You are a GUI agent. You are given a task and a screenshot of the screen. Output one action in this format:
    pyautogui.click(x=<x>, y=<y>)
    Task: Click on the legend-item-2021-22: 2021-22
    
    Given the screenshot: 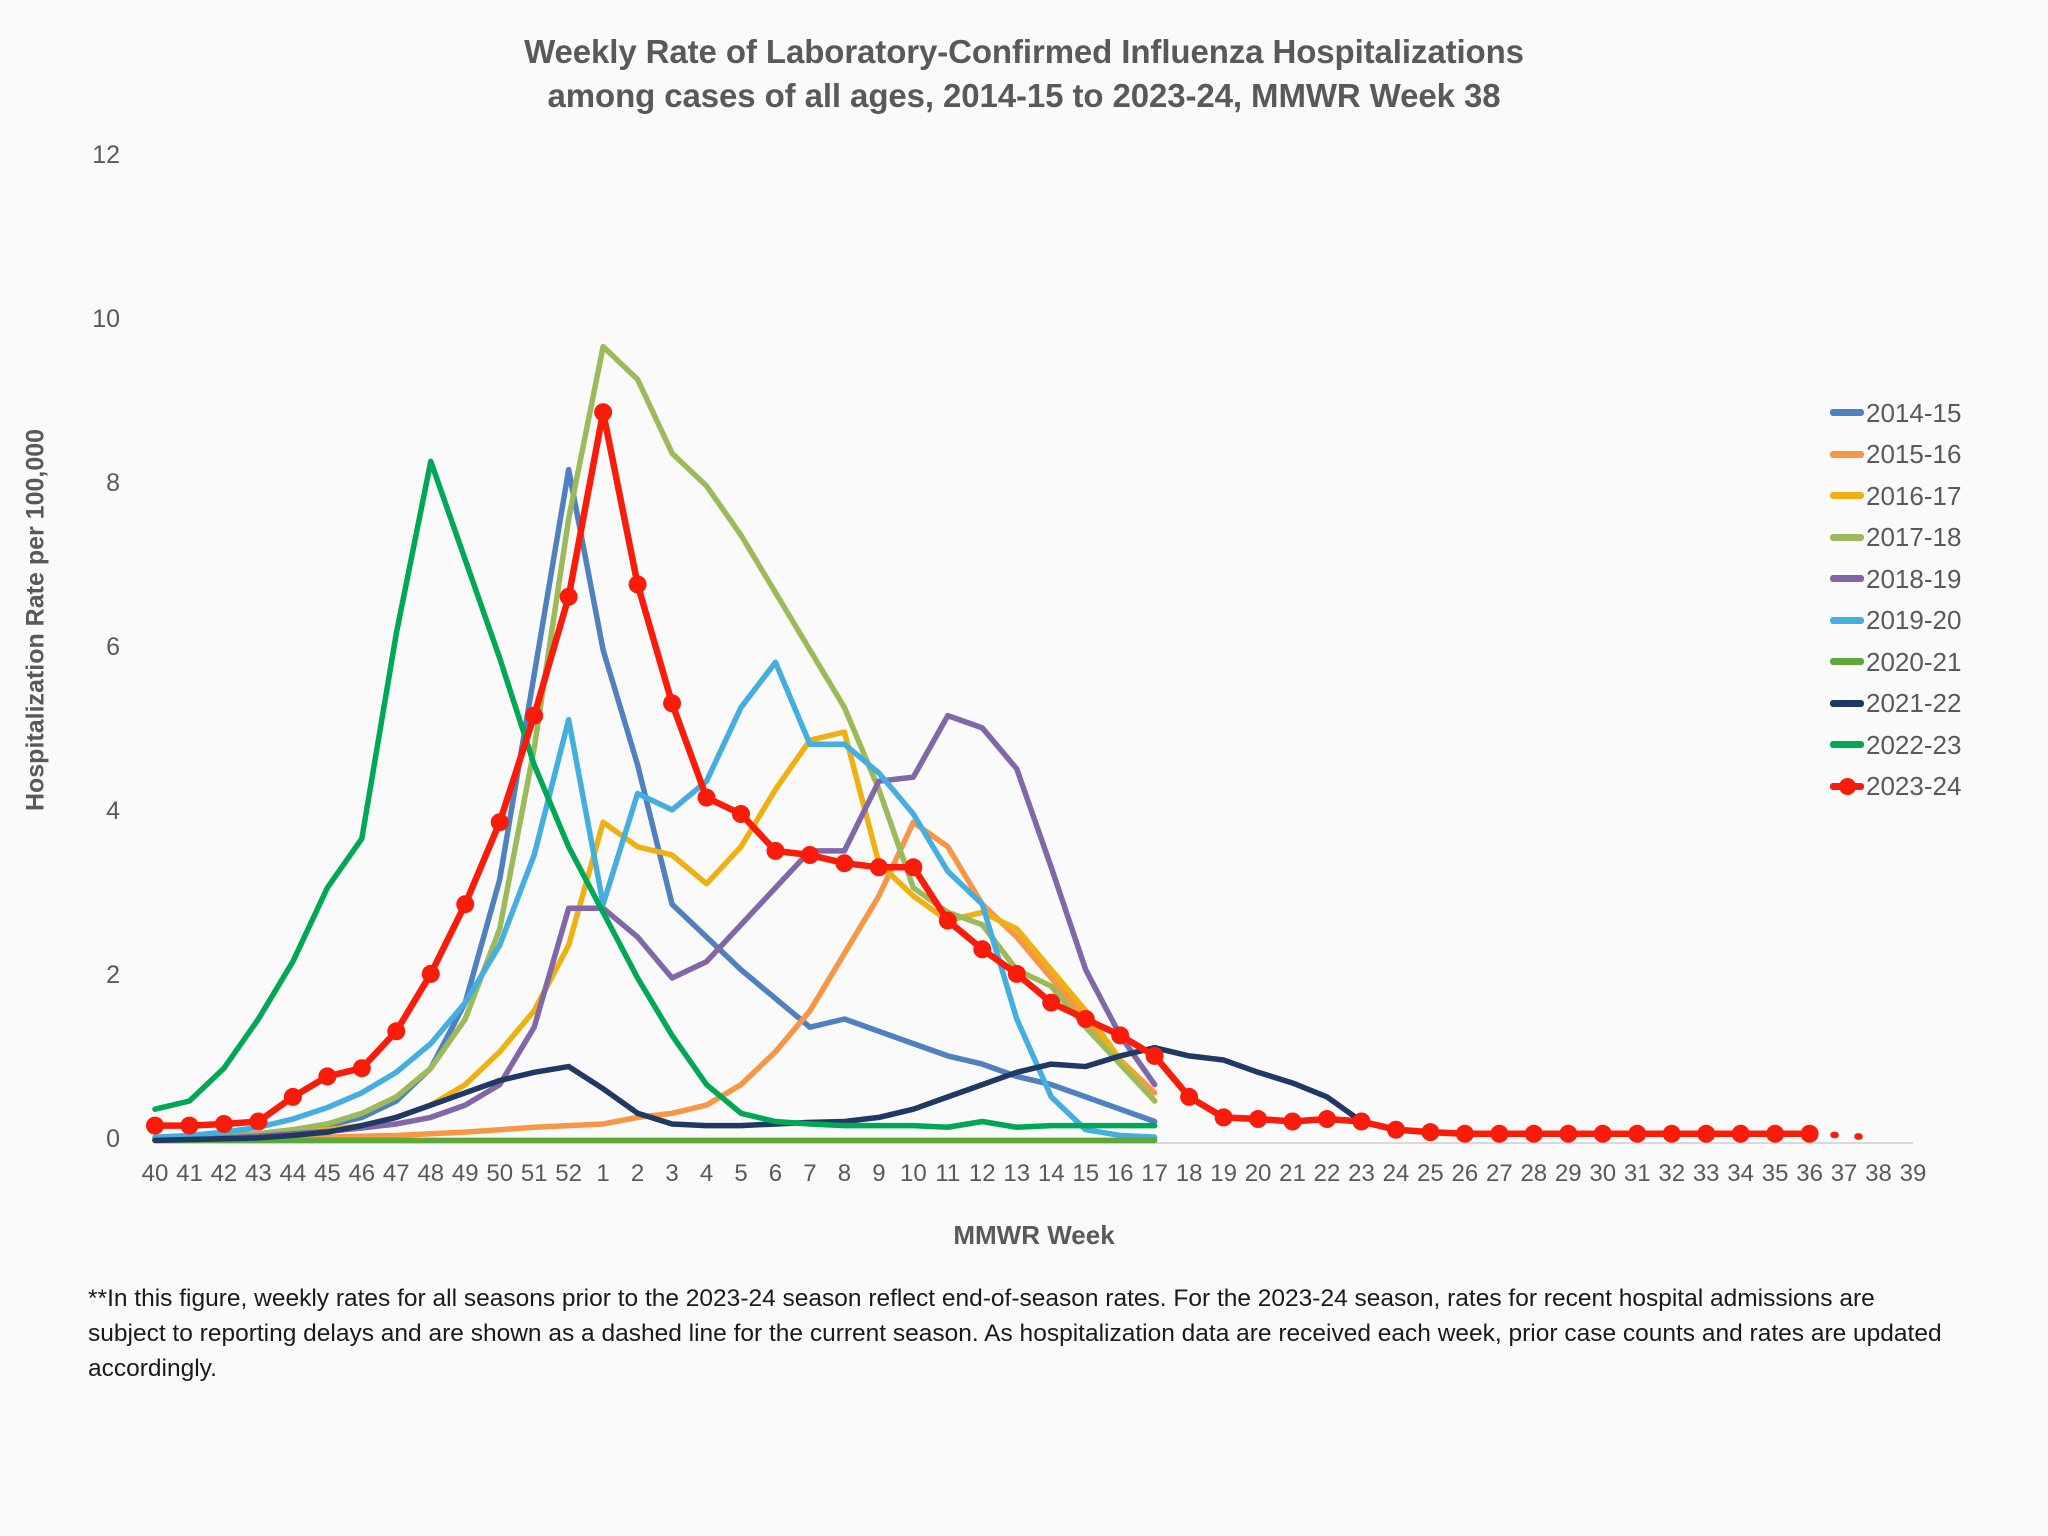 What is the action you would take?
    pyautogui.click(x=1895, y=704)
    